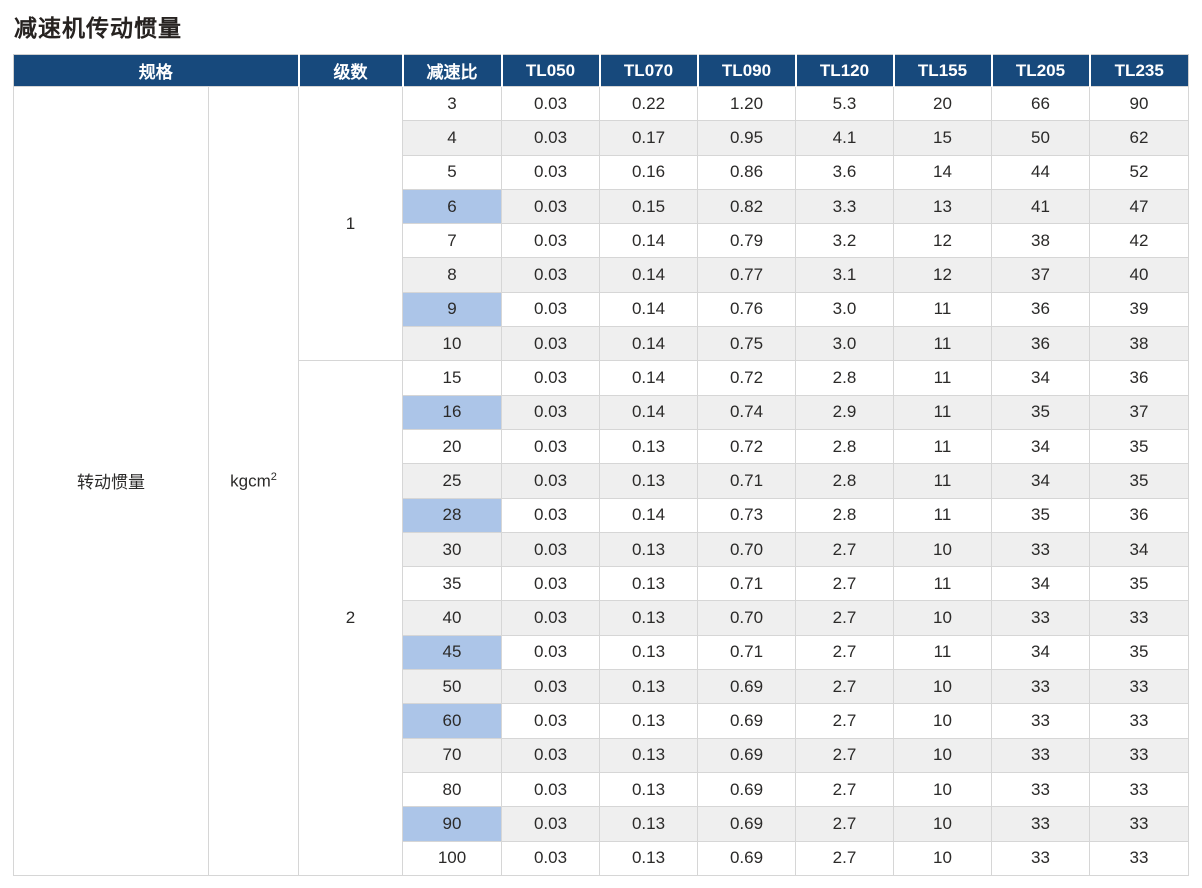 The image size is (1202, 888). I want to click on stage-cell: 1, so click(350, 223).